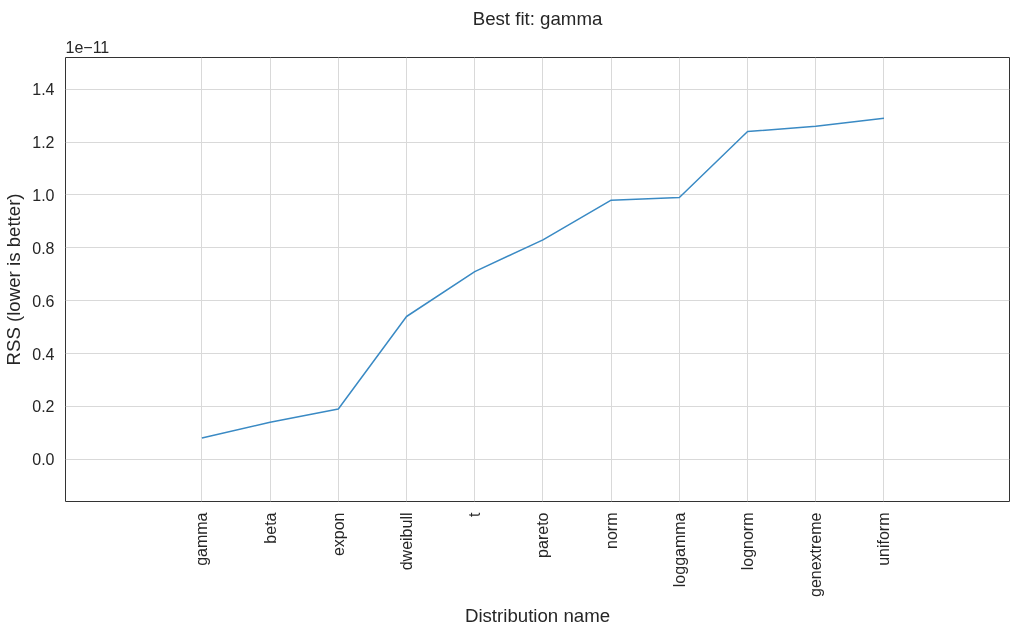 Image resolution: width=1011 pixels, height=628 pixels. Describe the element at coordinates (43, 354) in the screenshot. I see `y-tick-label: 0.4` at that location.